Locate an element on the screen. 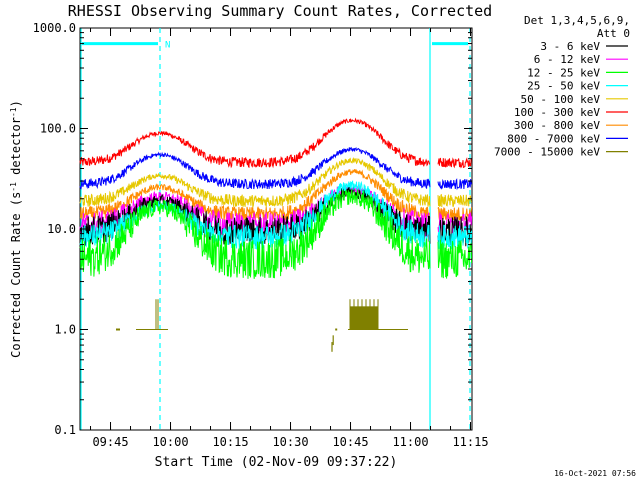 This screenshot has height=480, width=640. legend-label: 25 - 50 keV is located at coordinates (563, 86).